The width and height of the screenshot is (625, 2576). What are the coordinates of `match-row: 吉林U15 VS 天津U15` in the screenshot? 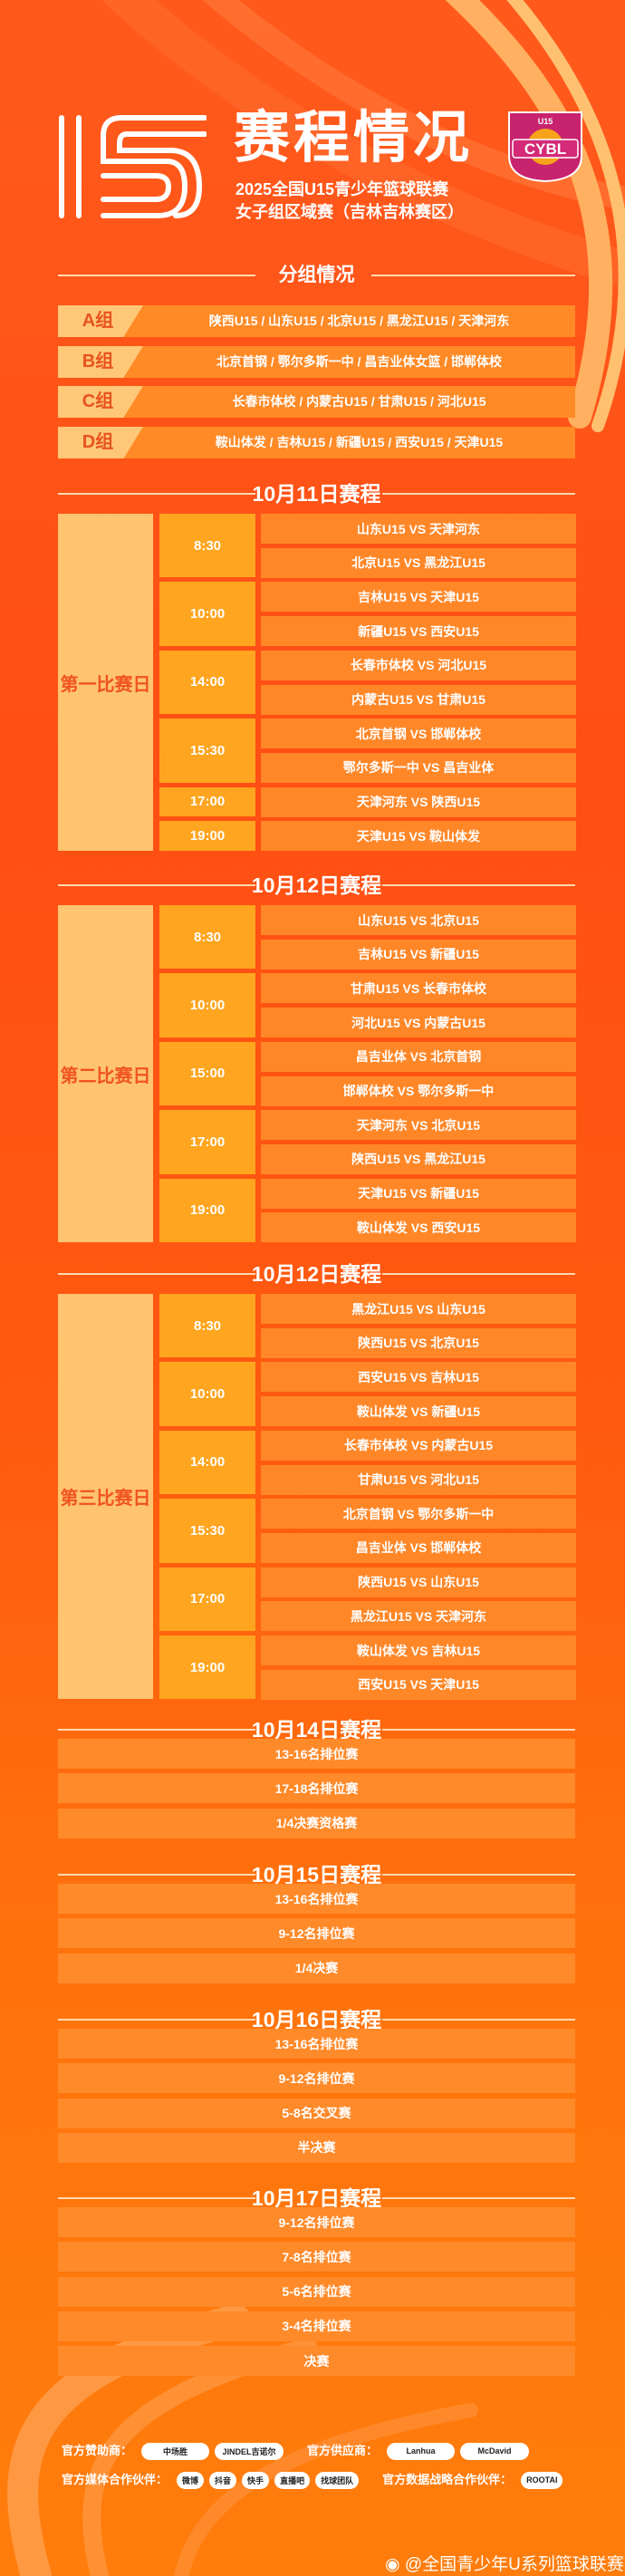 It's located at (419, 597).